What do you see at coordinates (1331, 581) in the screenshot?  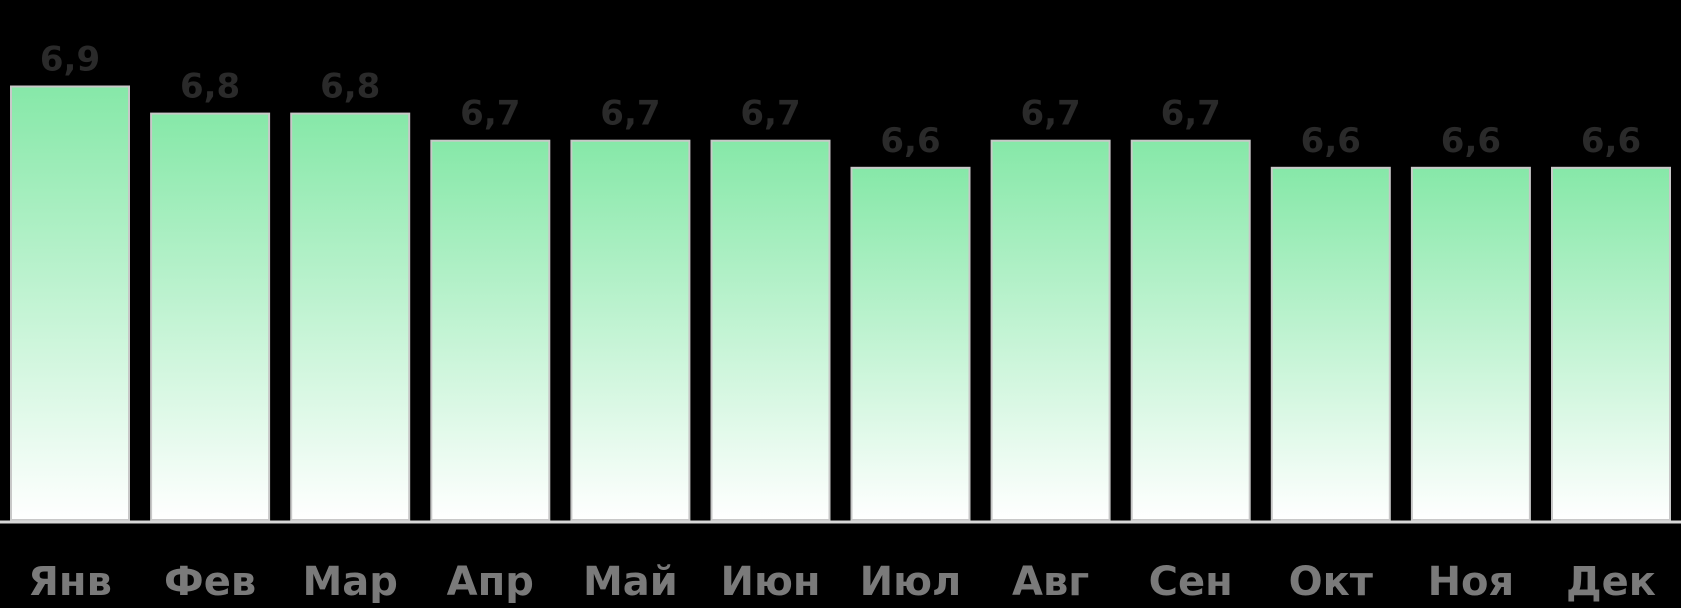 I see `month-tick-label: Окт` at bounding box center [1331, 581].